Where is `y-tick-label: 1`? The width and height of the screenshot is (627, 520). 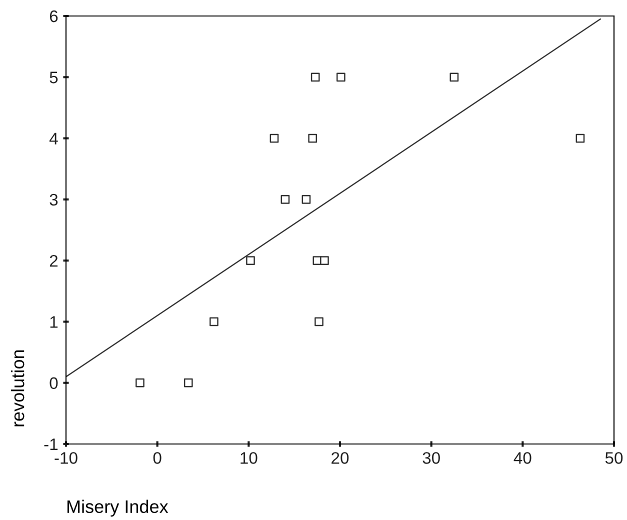 y-tick-label: 1 is located at coordinates (54, 322).